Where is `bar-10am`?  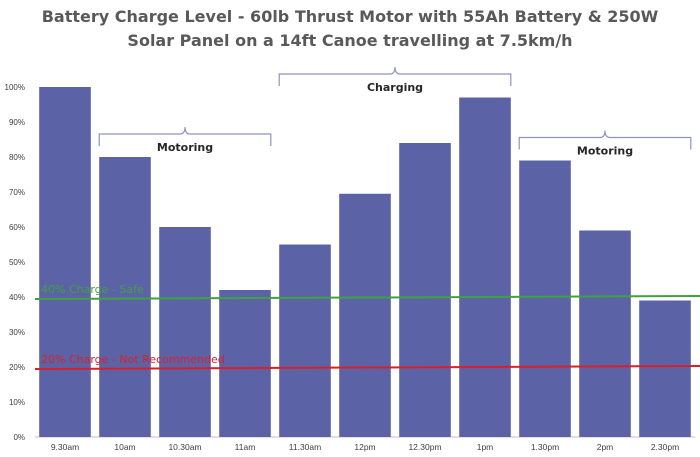 bar-10am is located at coordinates (125, 297).